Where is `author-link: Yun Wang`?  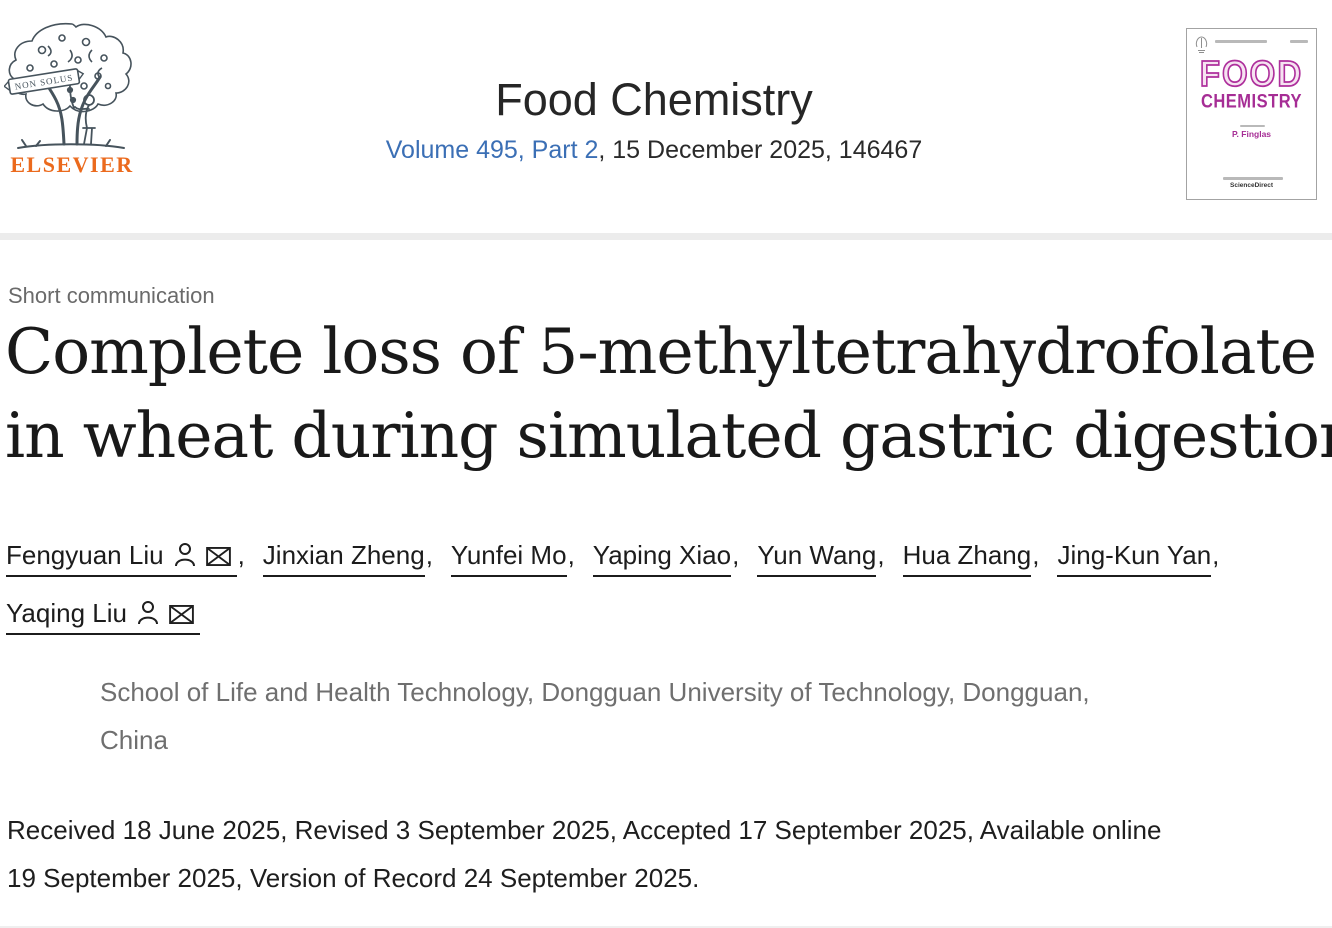 author-link: Yun Wang is located at coordinates (817, 558).